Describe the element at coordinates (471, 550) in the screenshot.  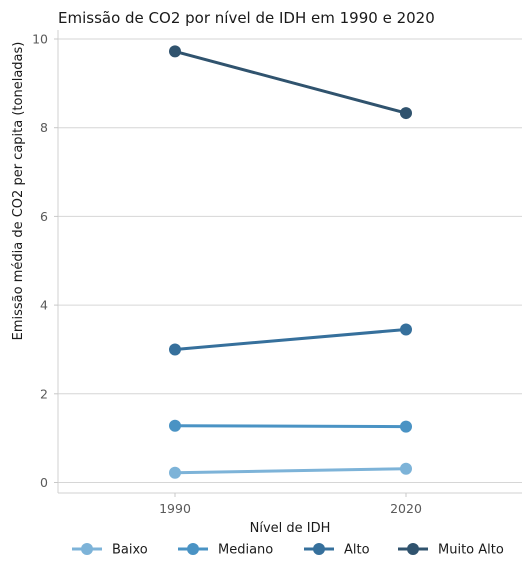
I see `legend-label: Muito Alto` at that location.